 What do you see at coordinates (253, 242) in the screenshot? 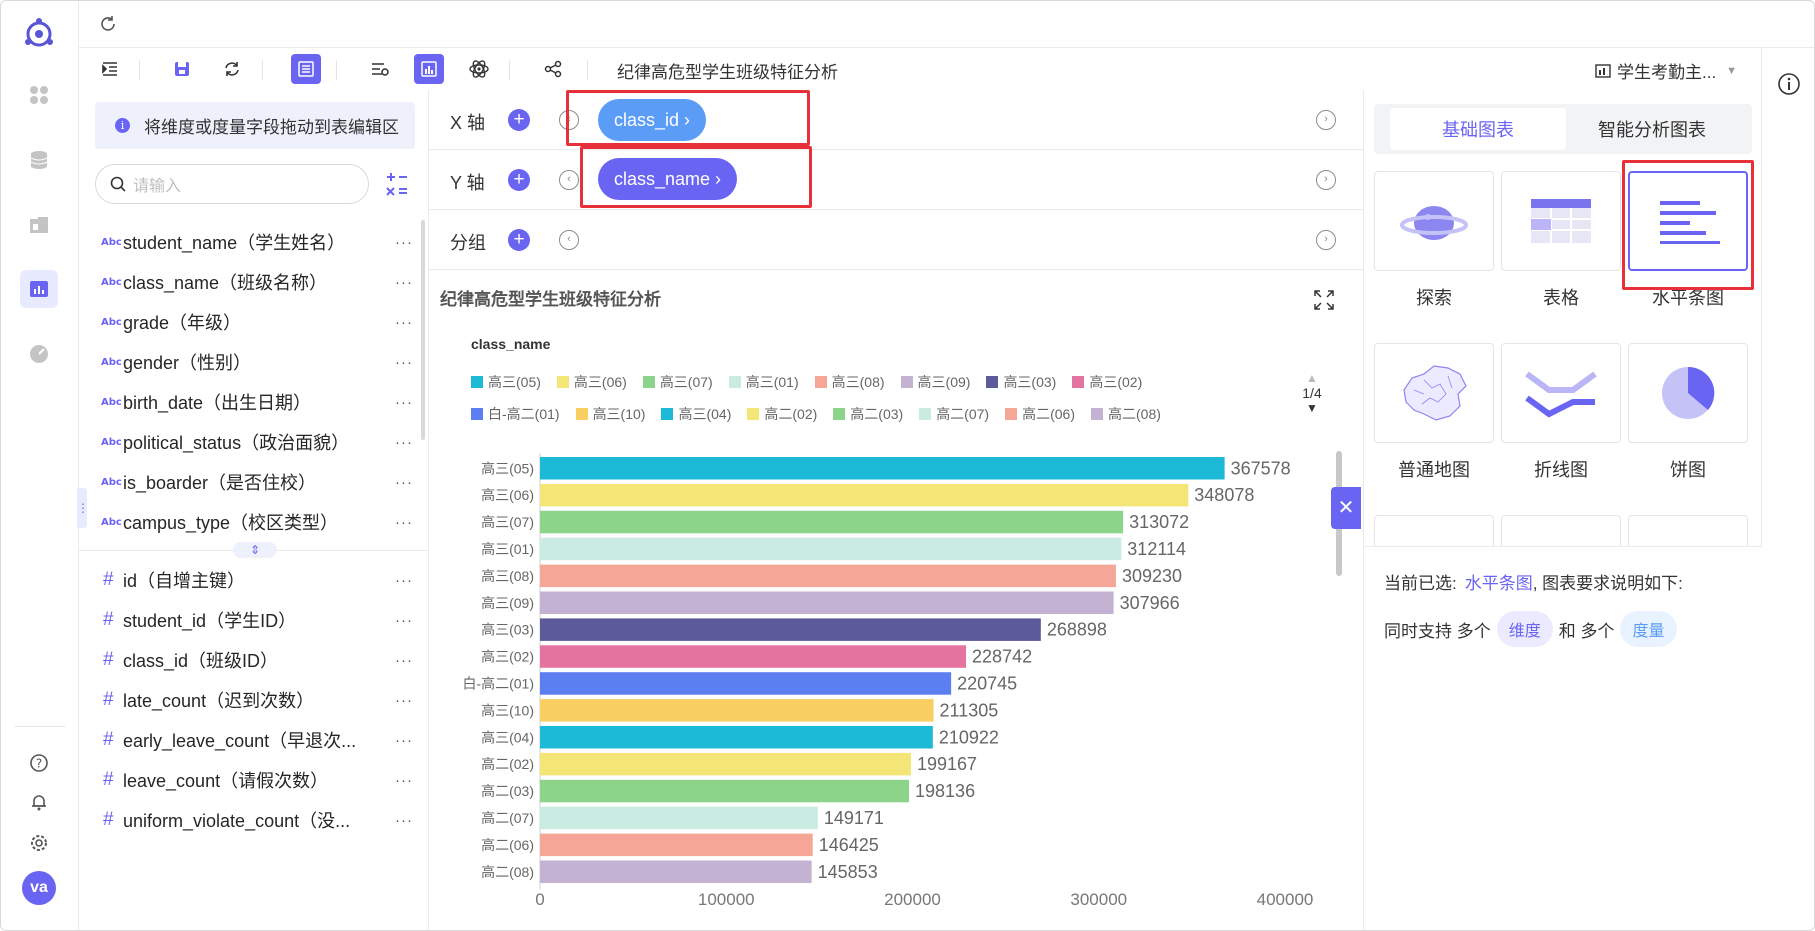
I see `dimension-field: Abc student_name（学生姓名） ···` at bounding box center [253, 242].